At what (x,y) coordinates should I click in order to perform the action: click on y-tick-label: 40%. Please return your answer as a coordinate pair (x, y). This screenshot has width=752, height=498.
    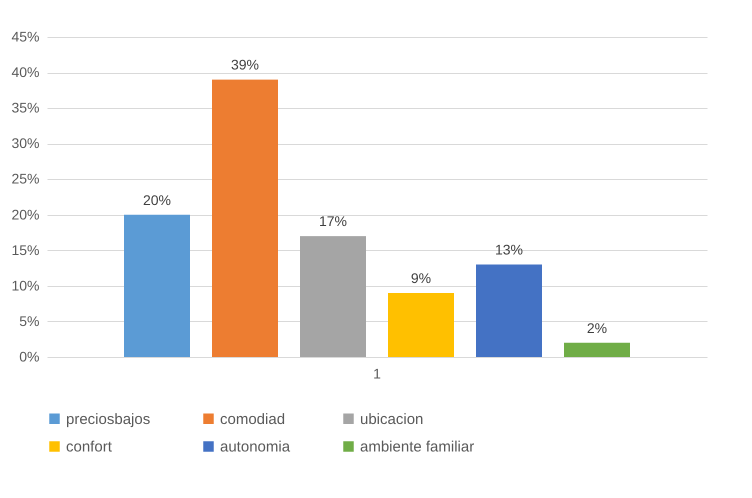
    Looking at the image, I should click on (25, 72).